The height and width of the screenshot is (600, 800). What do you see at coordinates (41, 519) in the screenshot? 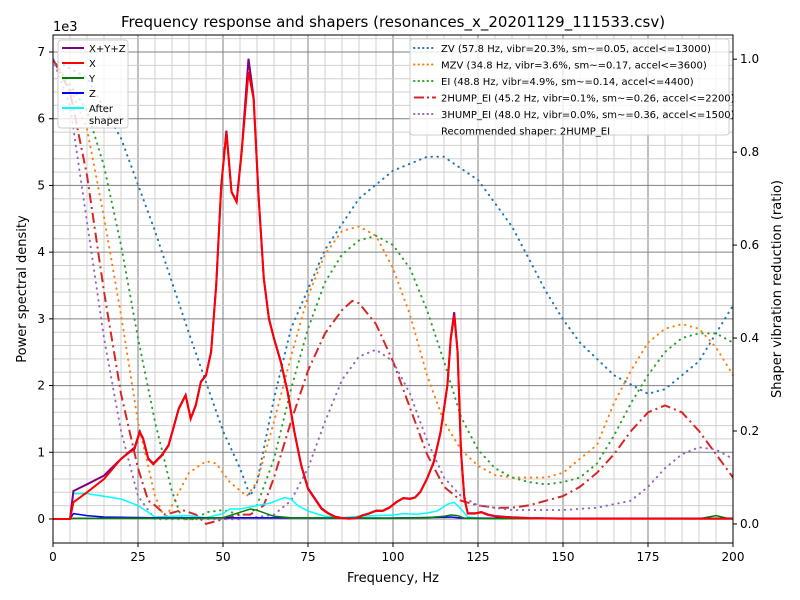
I see `y-tick-label: 0` at bounding box center [41, 519].